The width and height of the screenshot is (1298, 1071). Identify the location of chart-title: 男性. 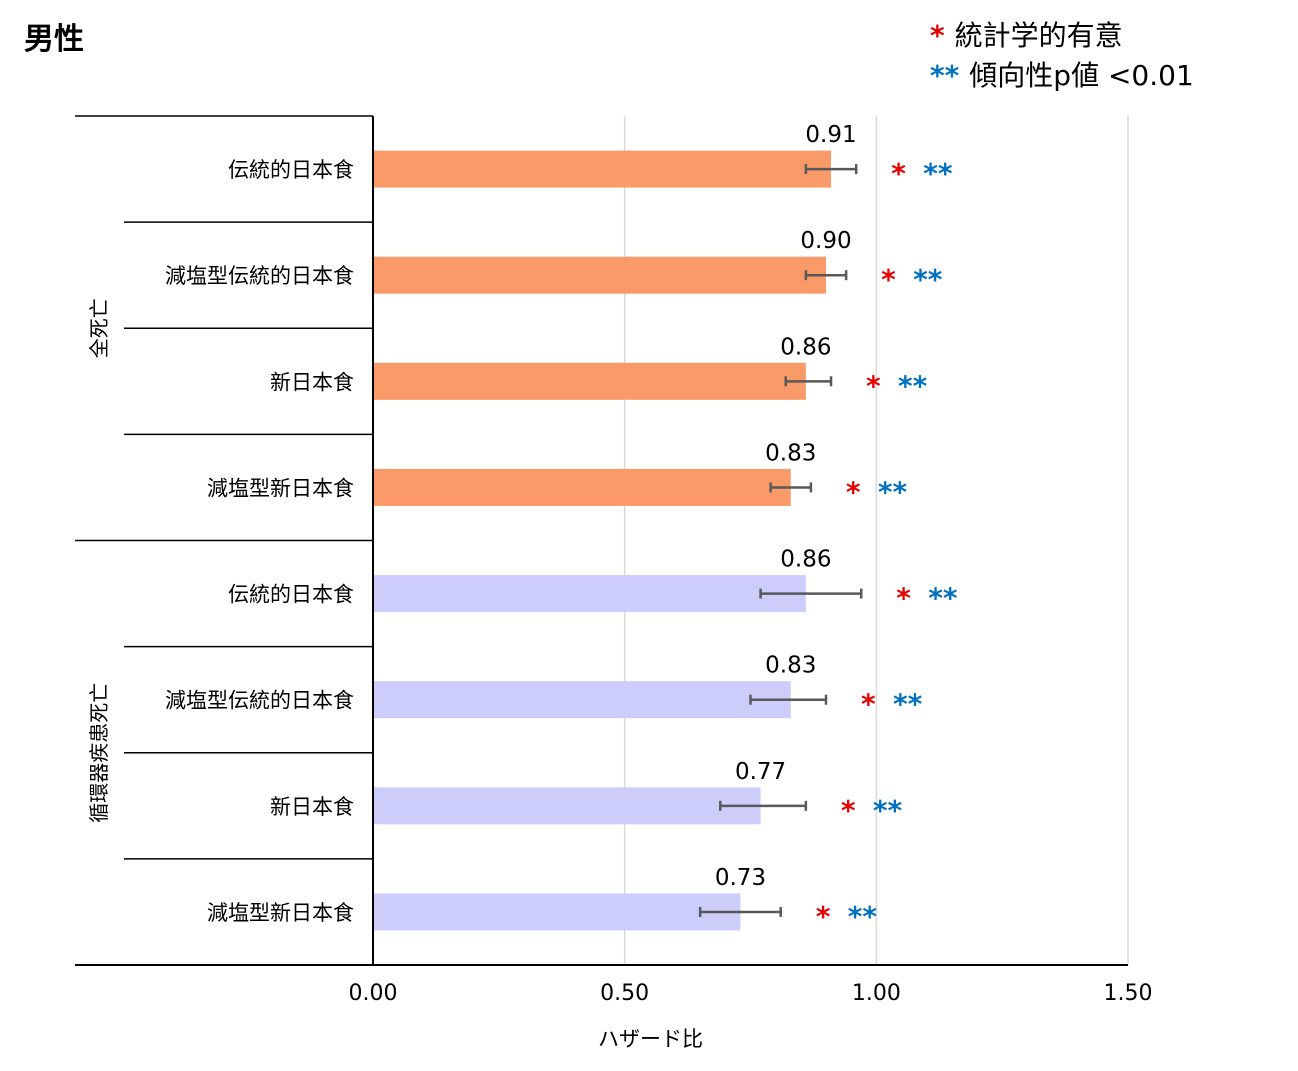
(54, 39).